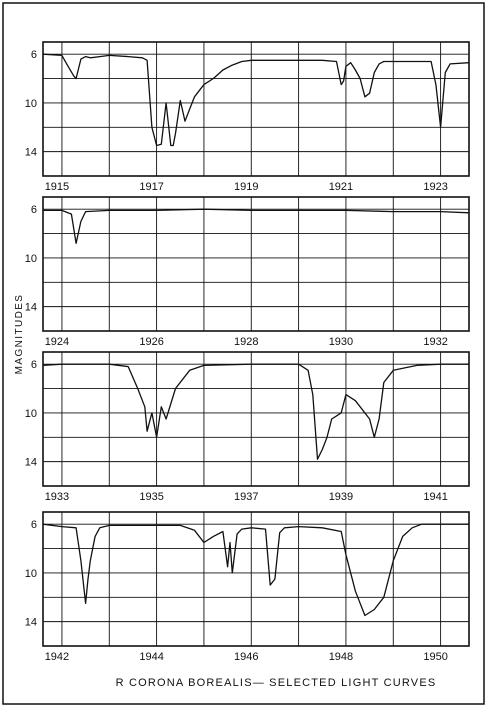 The height and width of the screenshot is (707, 488). I want to click on x-tick-label: 1939, so click(341, 497).